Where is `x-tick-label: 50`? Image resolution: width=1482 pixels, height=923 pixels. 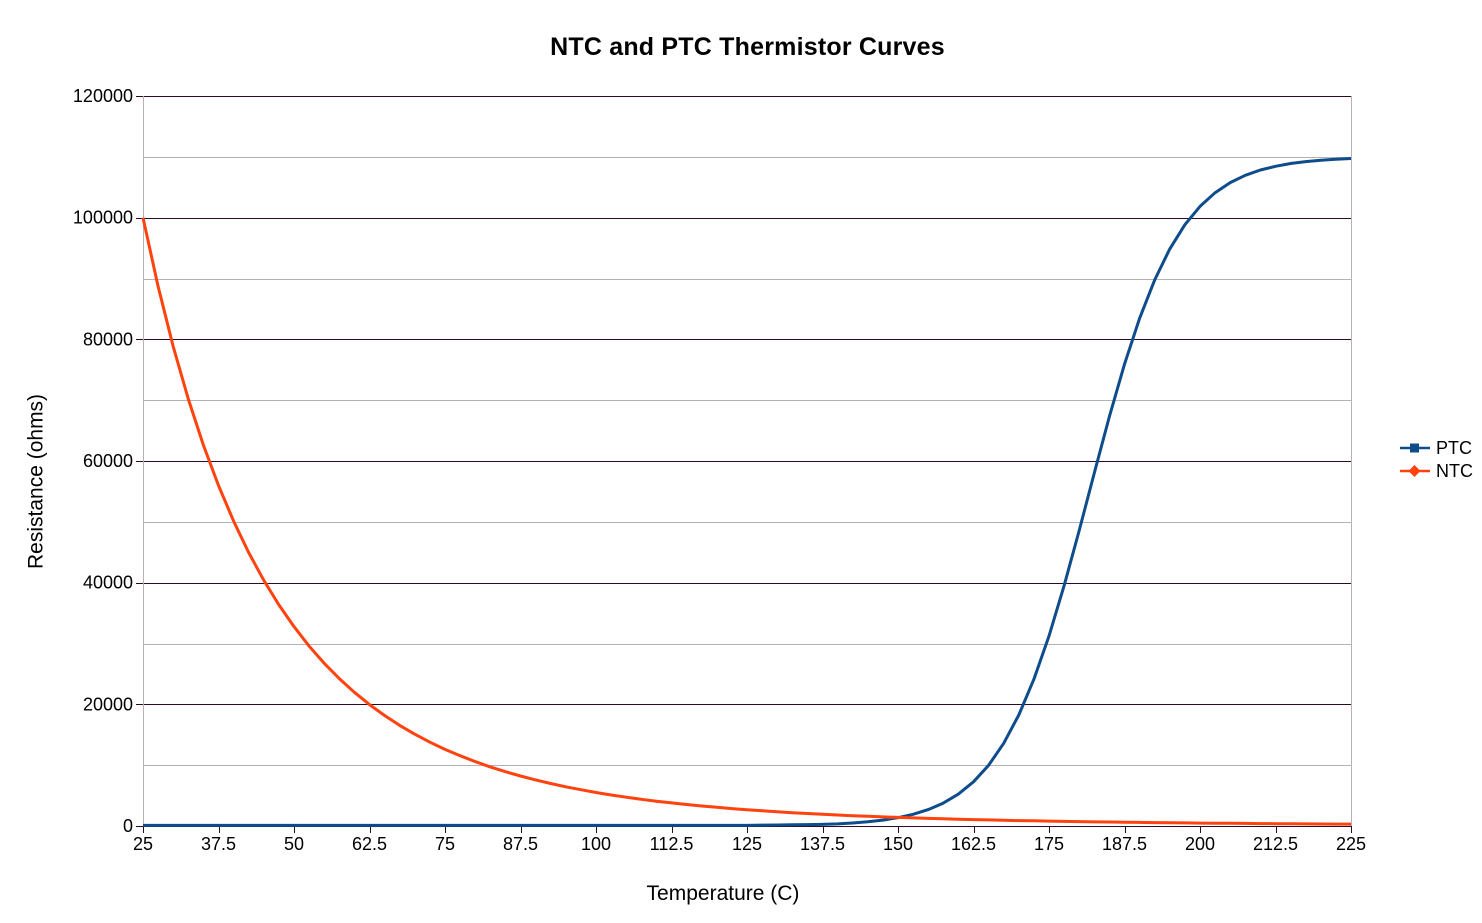 x-tick-label: 50 is located at coordinates (294, 844).